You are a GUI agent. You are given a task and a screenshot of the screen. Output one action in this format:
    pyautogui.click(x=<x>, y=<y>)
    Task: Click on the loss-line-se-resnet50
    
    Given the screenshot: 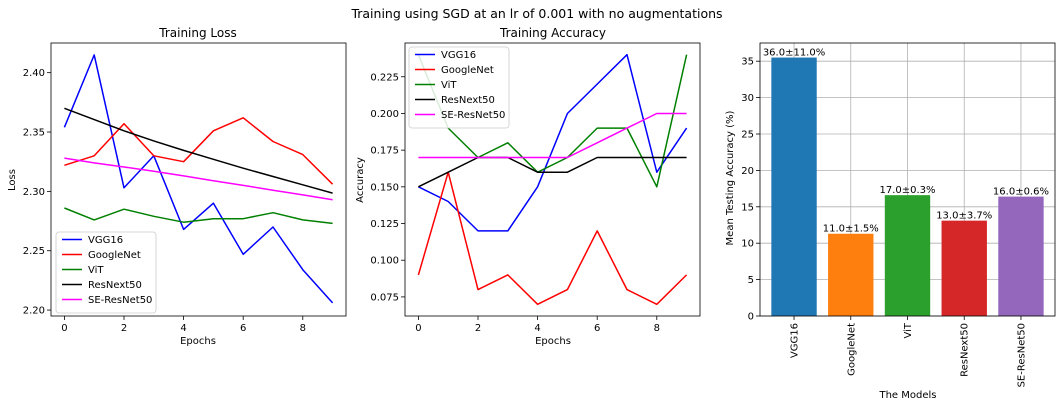 What is the action you would take?
    pyautogui.click(x=198, y=179)
    